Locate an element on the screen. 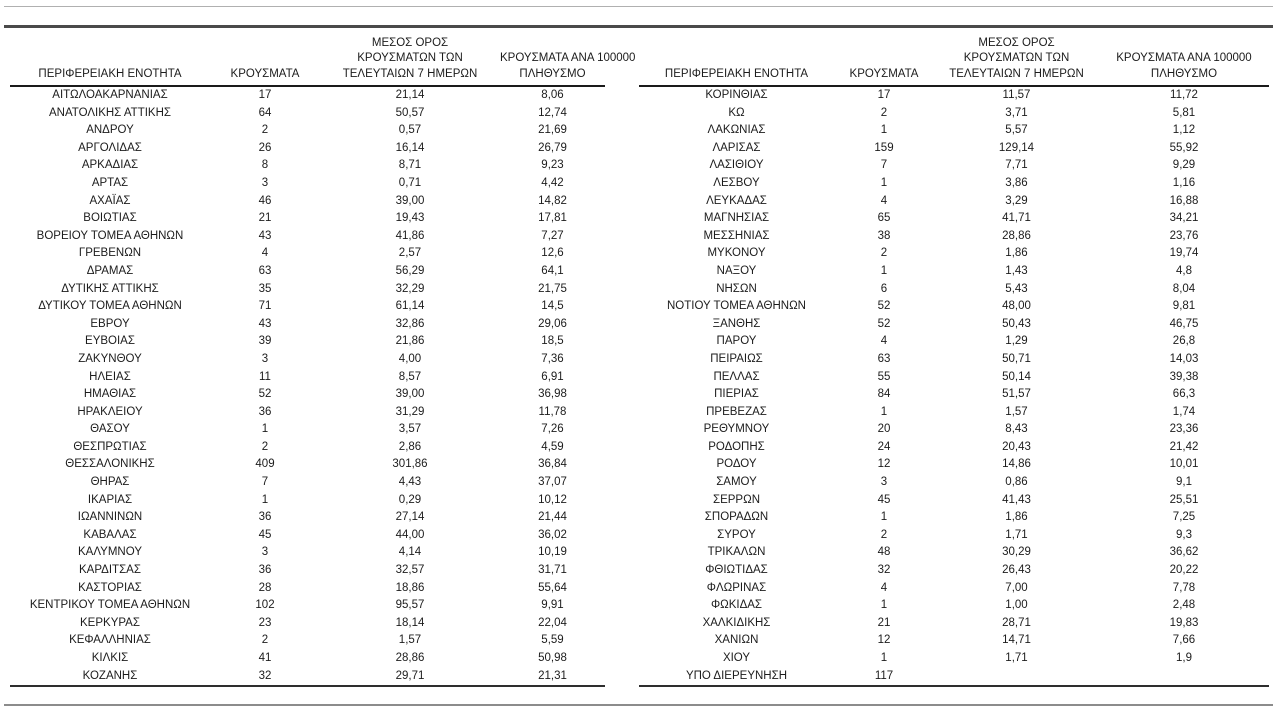 This screenshot has width=1277, height=719. per100k-value: 66,3 is located at coordinates (1184, 394).